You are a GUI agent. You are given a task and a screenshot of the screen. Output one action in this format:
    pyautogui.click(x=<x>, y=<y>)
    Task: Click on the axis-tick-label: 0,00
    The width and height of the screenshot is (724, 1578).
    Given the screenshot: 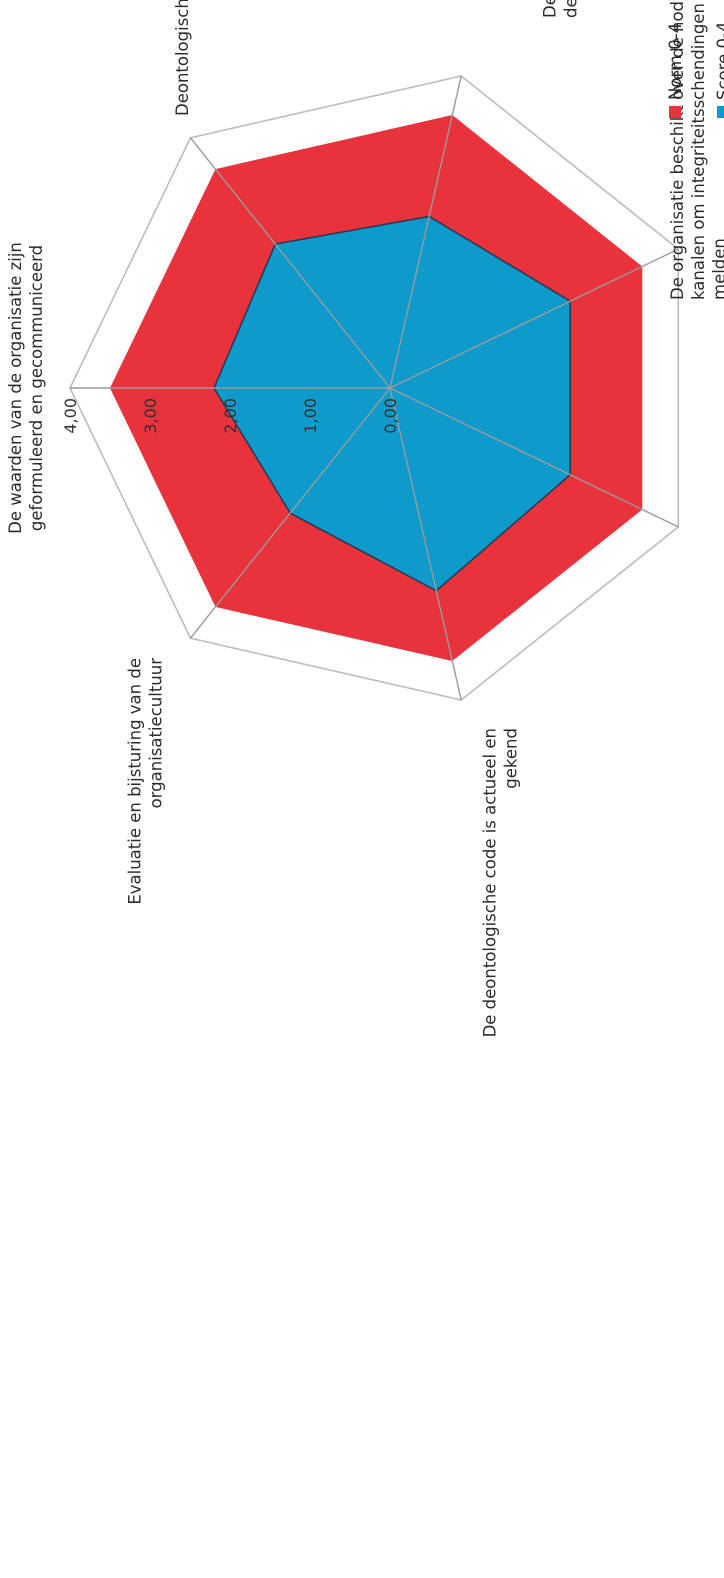 What is the action you would take?
    pyautogui.click(x=390, y=416)
    